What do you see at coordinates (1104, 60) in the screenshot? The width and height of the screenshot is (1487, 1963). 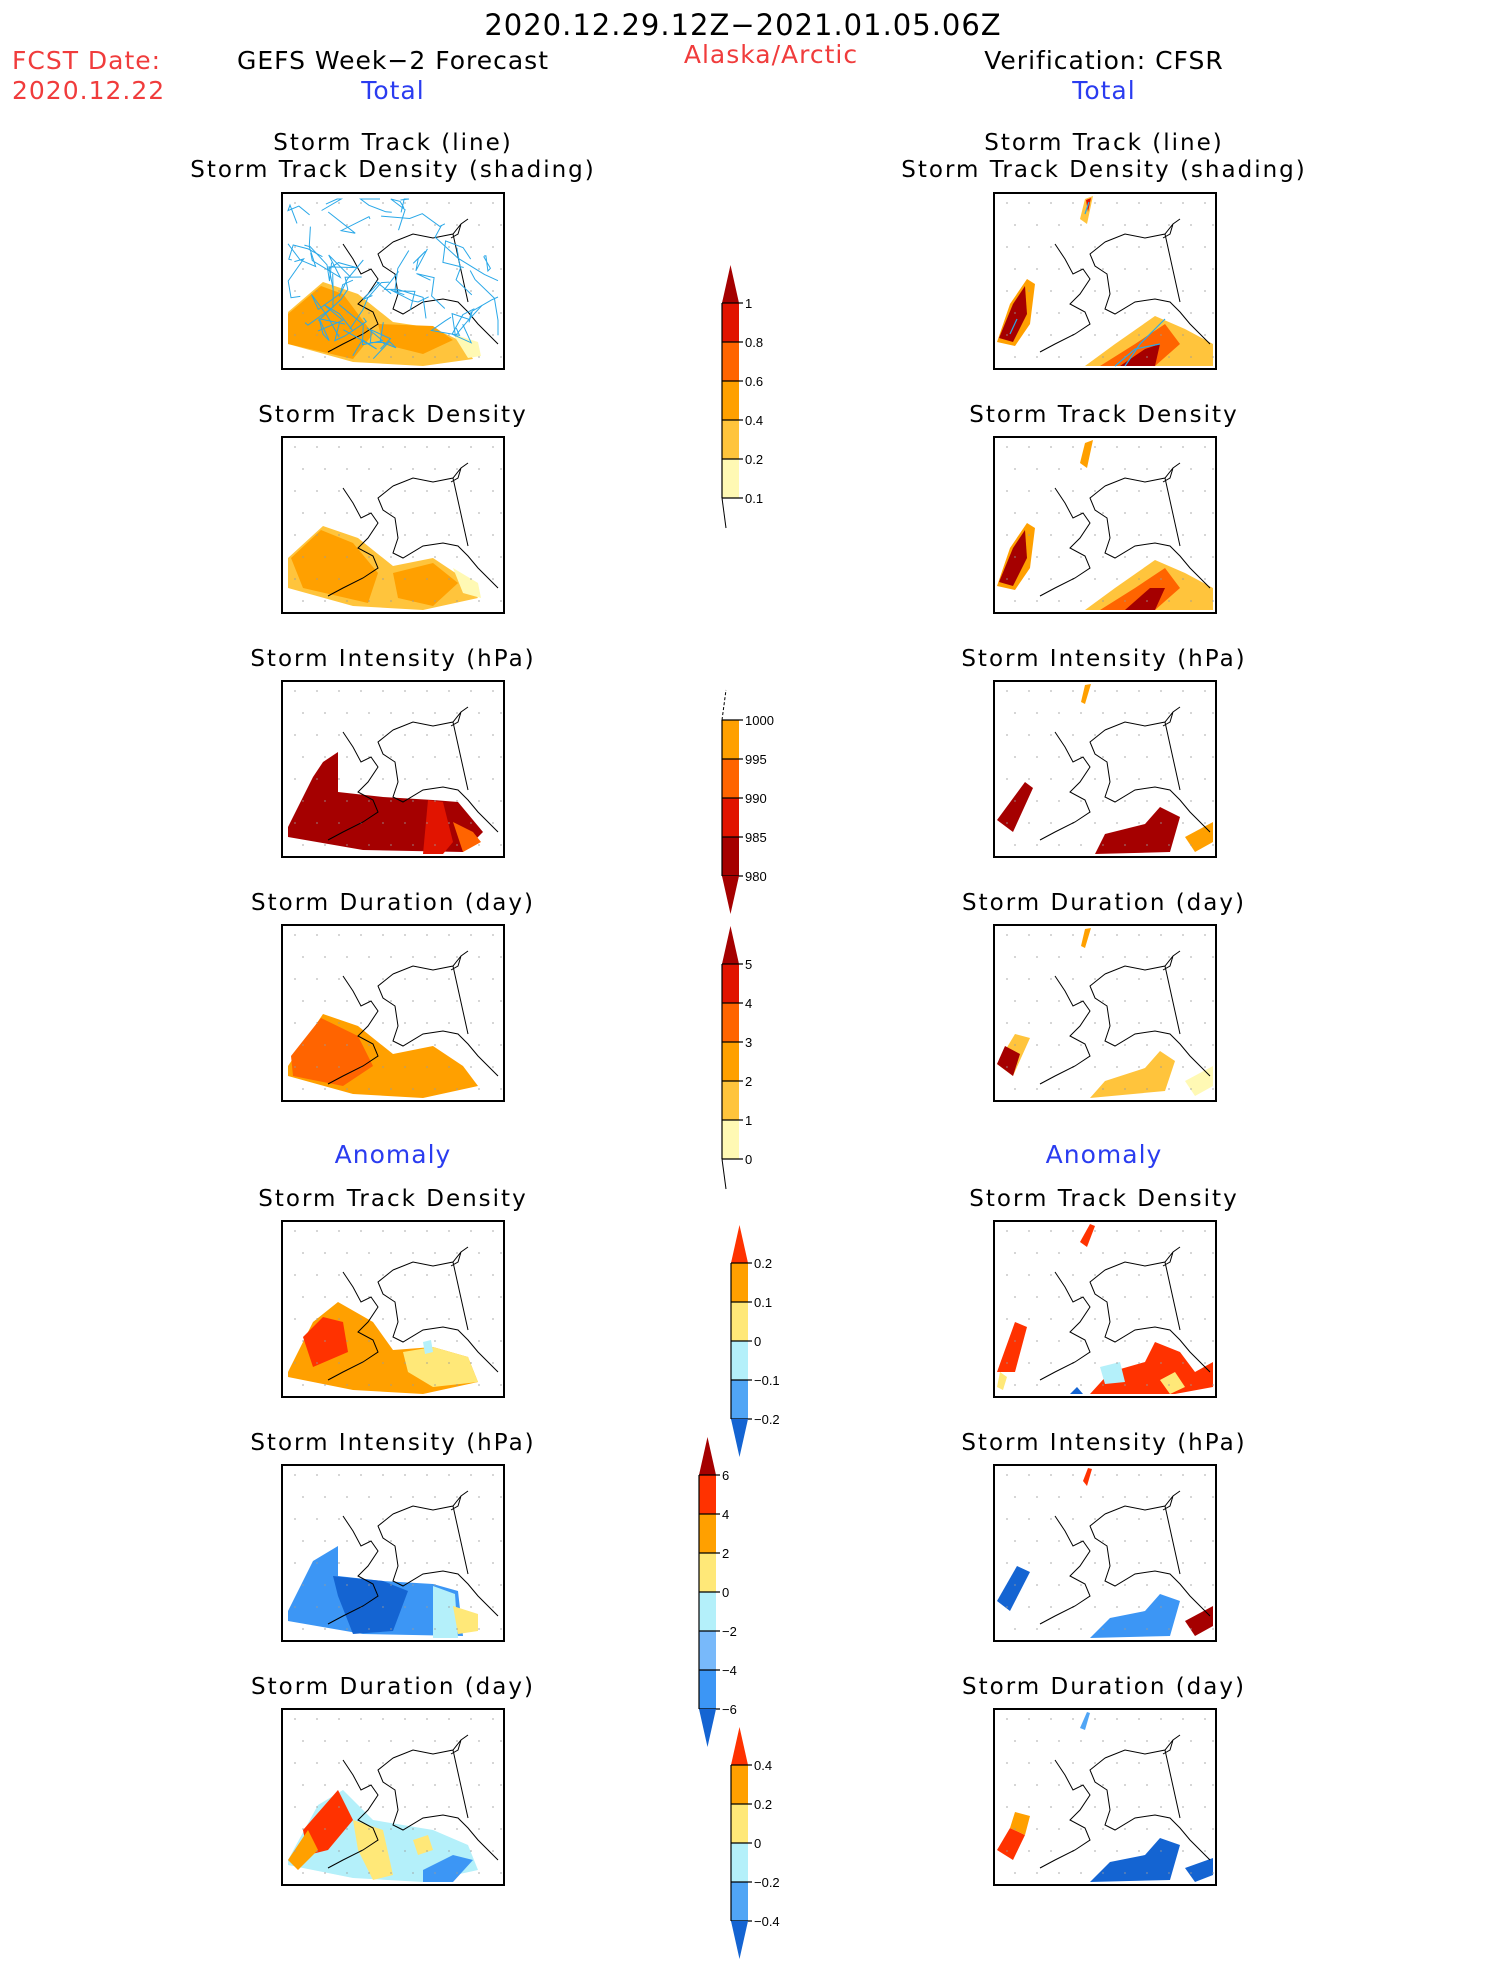 I see `right-title: Verification: CFSR` at bounding box center [1104, 60].